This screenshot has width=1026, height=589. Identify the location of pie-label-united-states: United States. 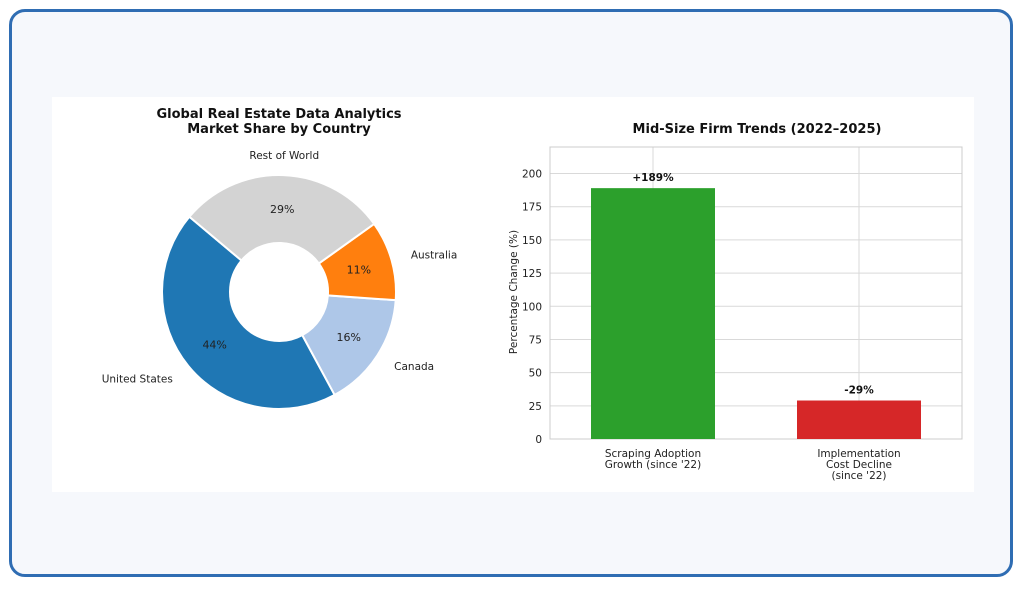
(137, 380).